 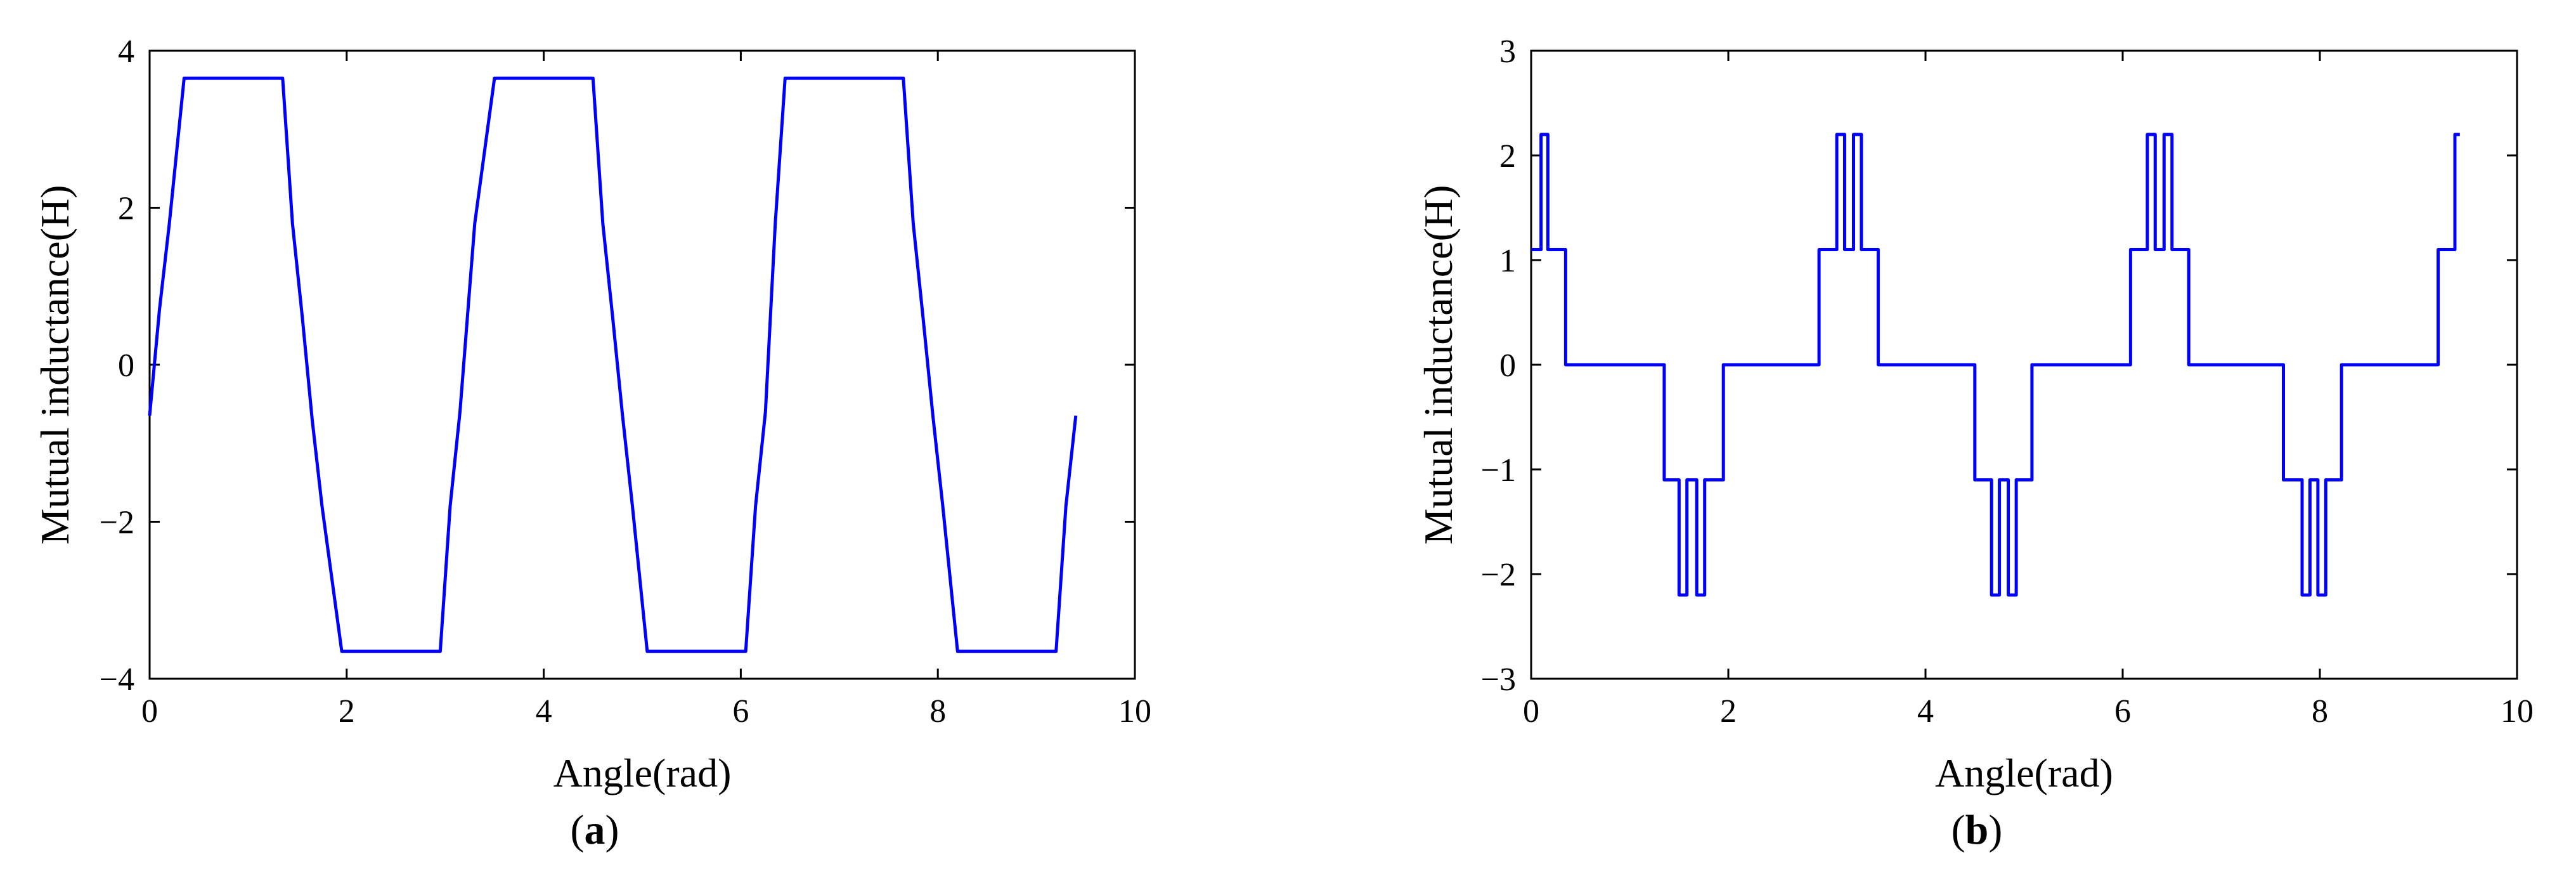 What do you see at coordinates (126, 52) in the screenshot?
I see `y-tick-label: 4` at bounding box center [126, 52].